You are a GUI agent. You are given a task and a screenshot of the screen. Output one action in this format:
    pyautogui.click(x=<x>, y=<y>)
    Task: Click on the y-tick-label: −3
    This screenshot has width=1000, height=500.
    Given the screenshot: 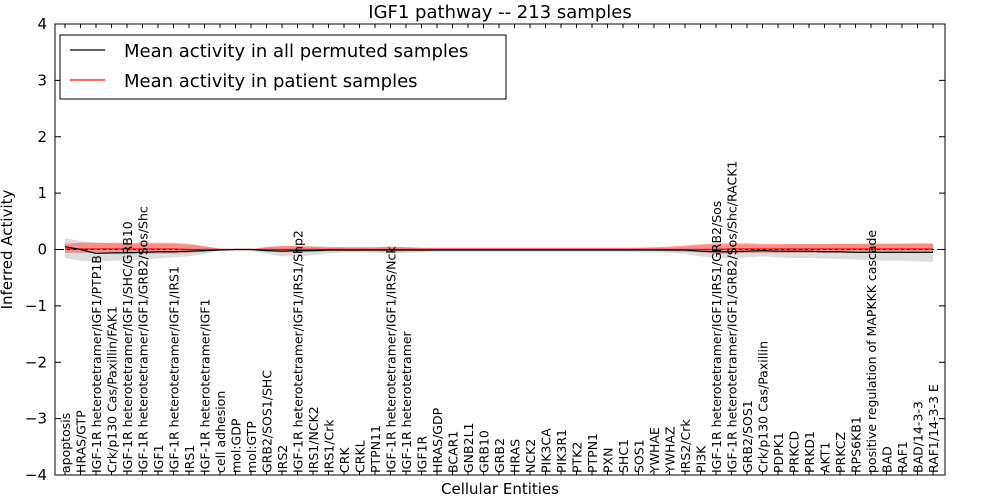 What is the action you would take?
    pyautogui.click(x=36, y=419)
    